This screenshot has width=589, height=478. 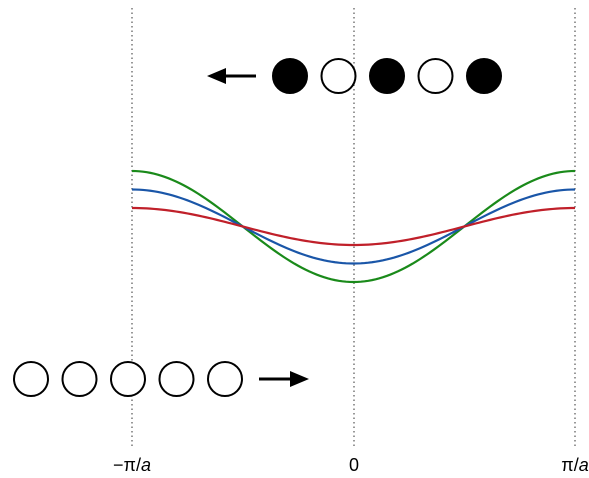 I want to click on bottom-atom-chain, so click(x=161, y=379).